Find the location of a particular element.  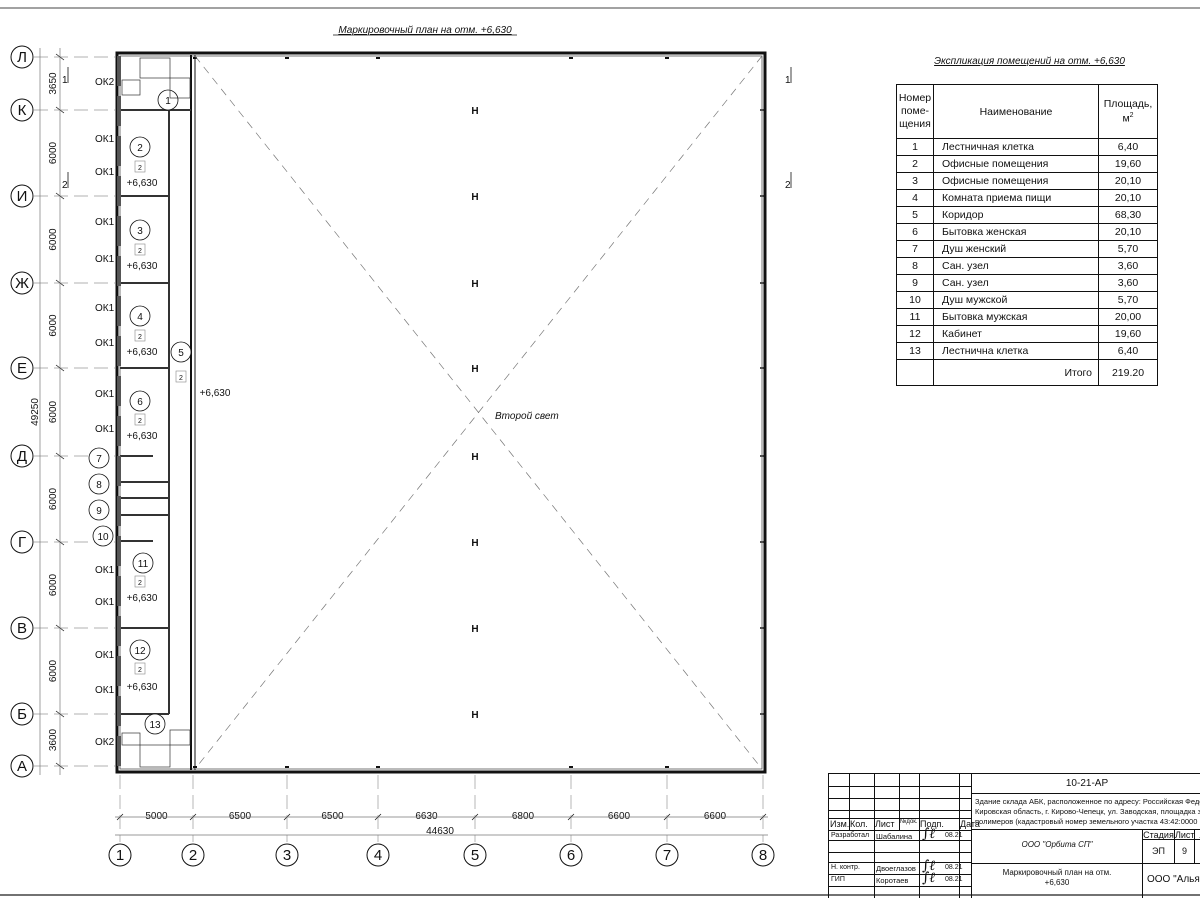

column-axis-label: 1 is located at coordinates (120, 855).